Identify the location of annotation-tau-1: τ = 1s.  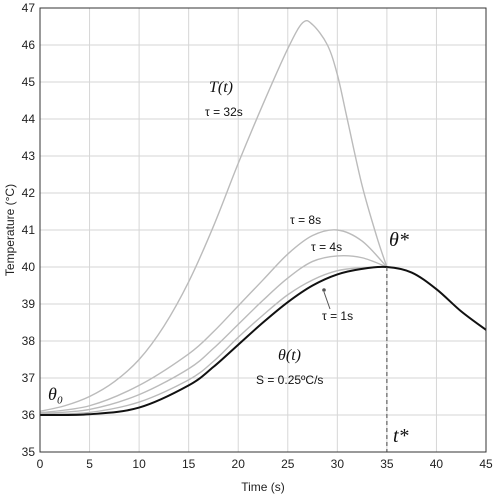
(337, 316).